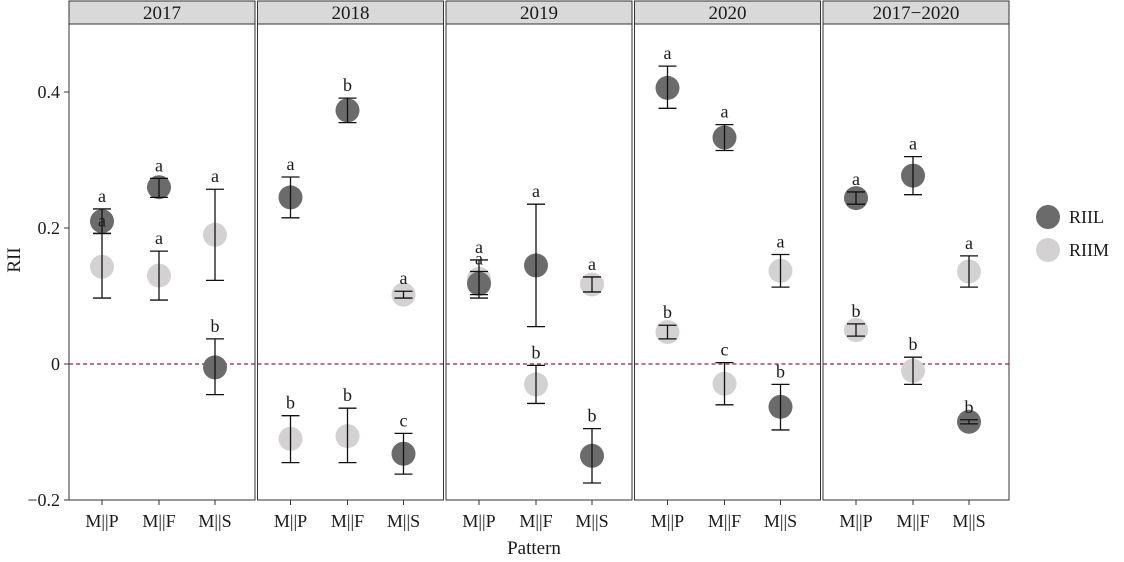 The height and width of the screenshot is (562, 1124). What do you see at coordinates (534, 548) in the screenshot?
I see `x-axis-title: Pattern` at bounding box center [534, 548].